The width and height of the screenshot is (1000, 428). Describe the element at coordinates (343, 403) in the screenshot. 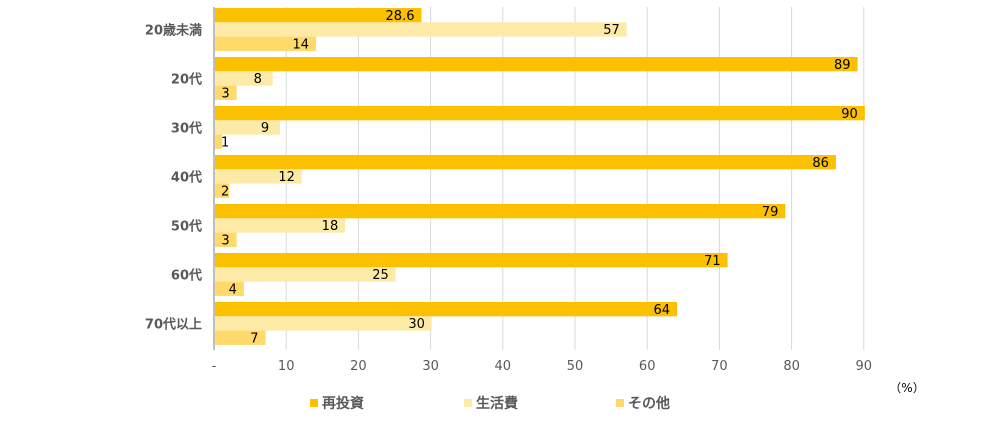

I see `legend-label: 再投資` at that location.